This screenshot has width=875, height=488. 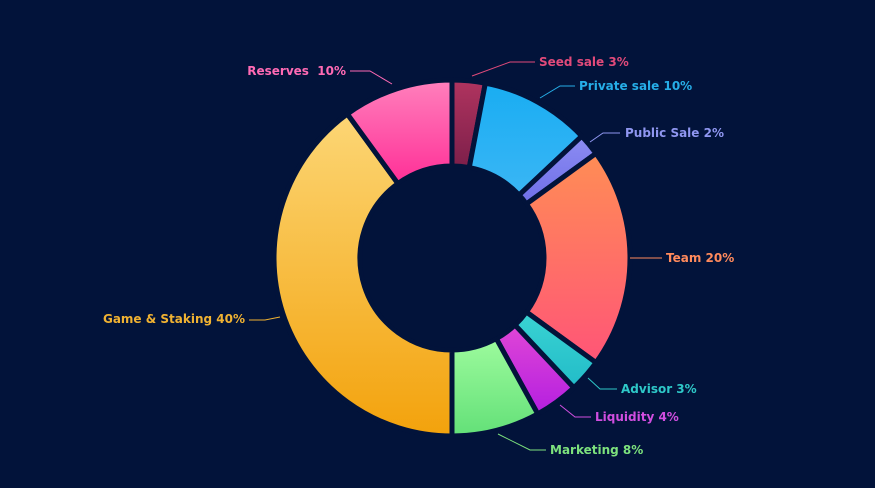 What do you see at coordinates (635, 86) in the screenshot?
I see `slice-label-private-sale: Private sale 10%` at bounding box center [635, 86].